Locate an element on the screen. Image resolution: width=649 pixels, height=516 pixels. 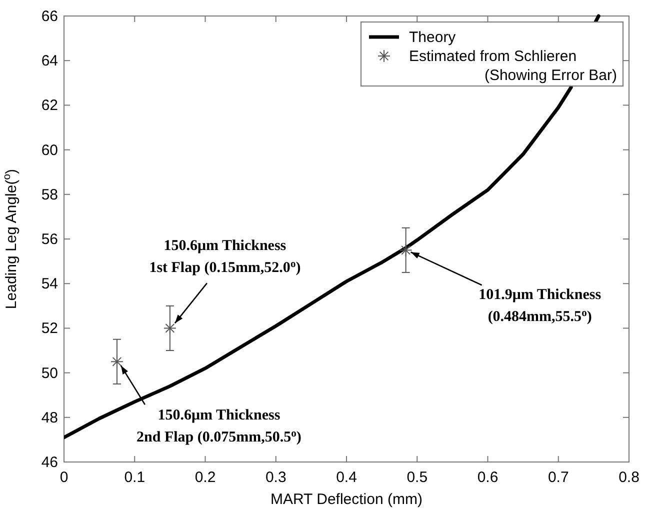
y-tick-label: 66 is located at coordinates (49, 16).